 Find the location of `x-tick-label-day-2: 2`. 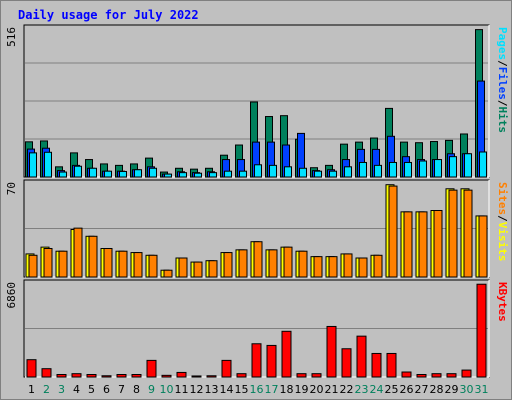

x-tick-label-day-2: 2 is located at coordinates (46, 389).